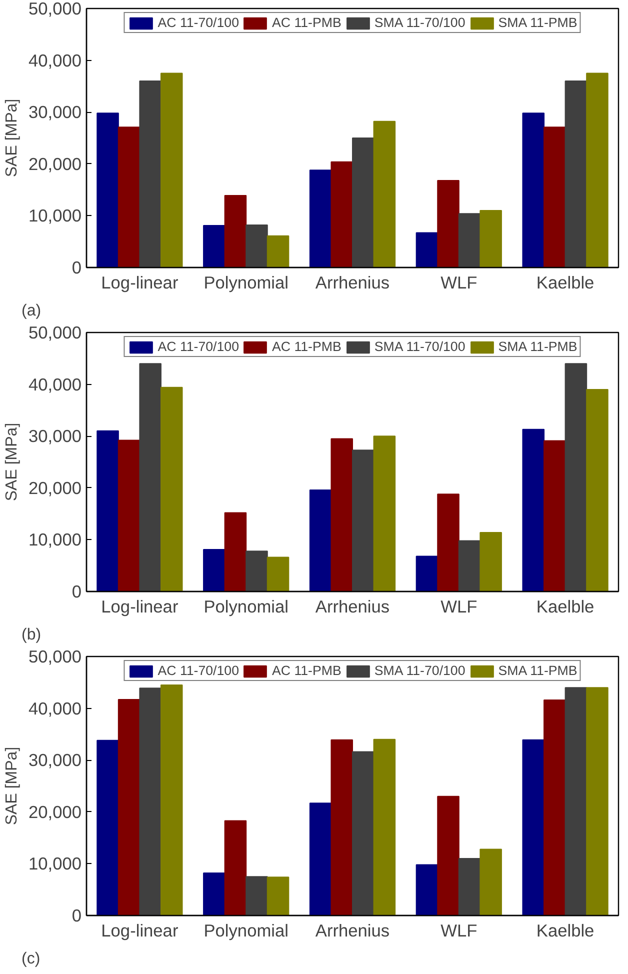 The width and height of the screenshot is (628, 974). Describe the element at coordinates (31, 959) in the screenshot. I see `text: (c)` at that location.